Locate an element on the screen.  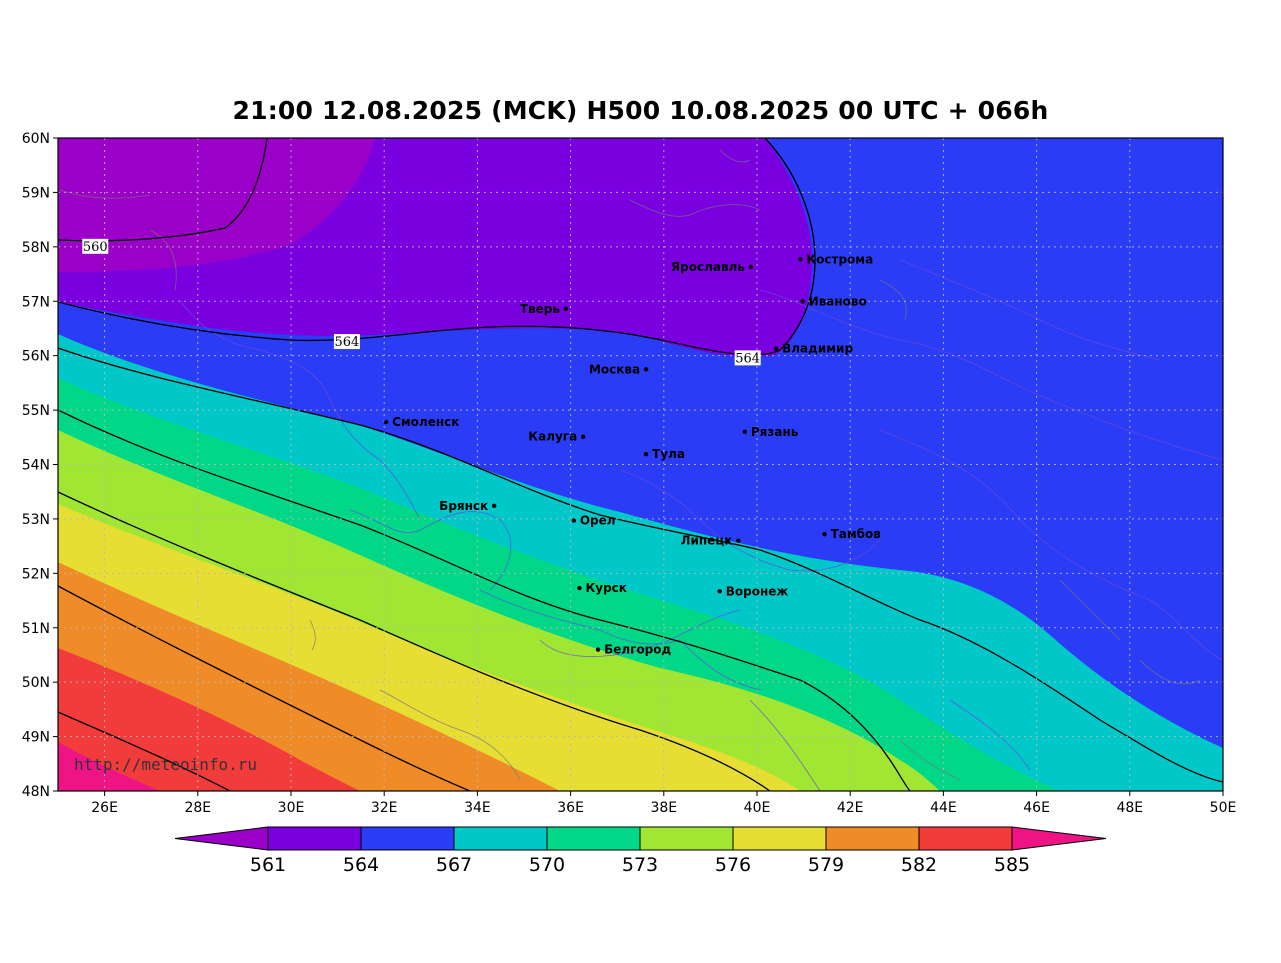
lat-label: 49N is located at coordinates (36, 738).